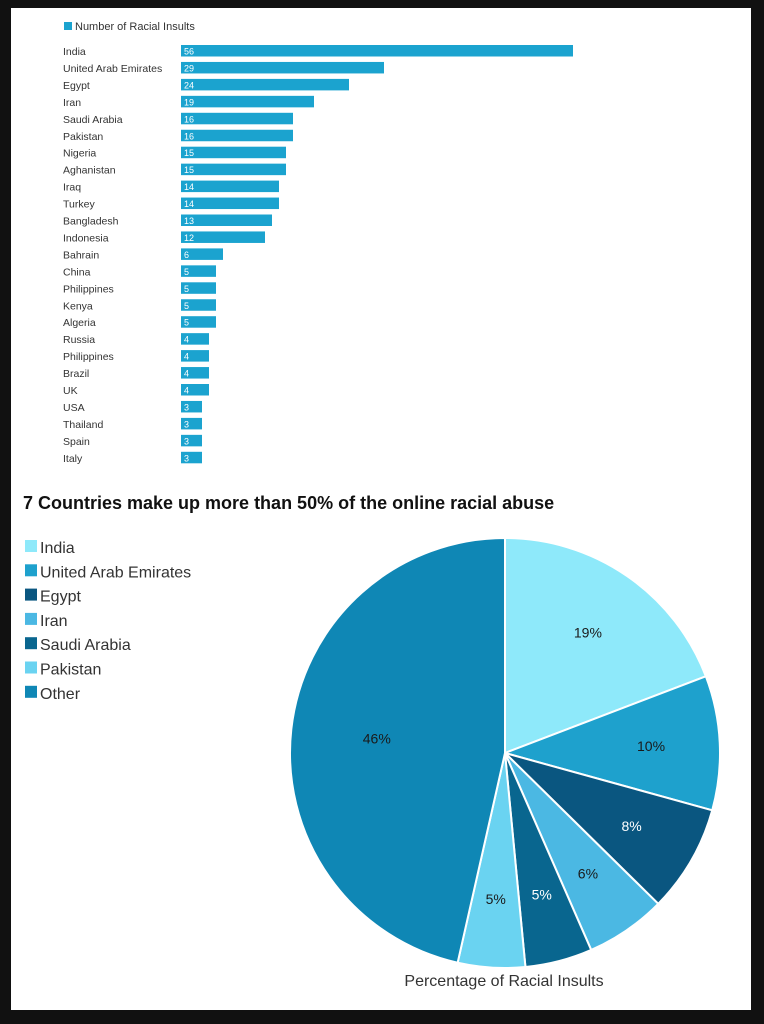 This screenshot has height=1024, width=764. What do you see at coordinates (54, 621) in the screenshot?
I see `pie-legend-label: Iran` at bounding box center [54, 621].